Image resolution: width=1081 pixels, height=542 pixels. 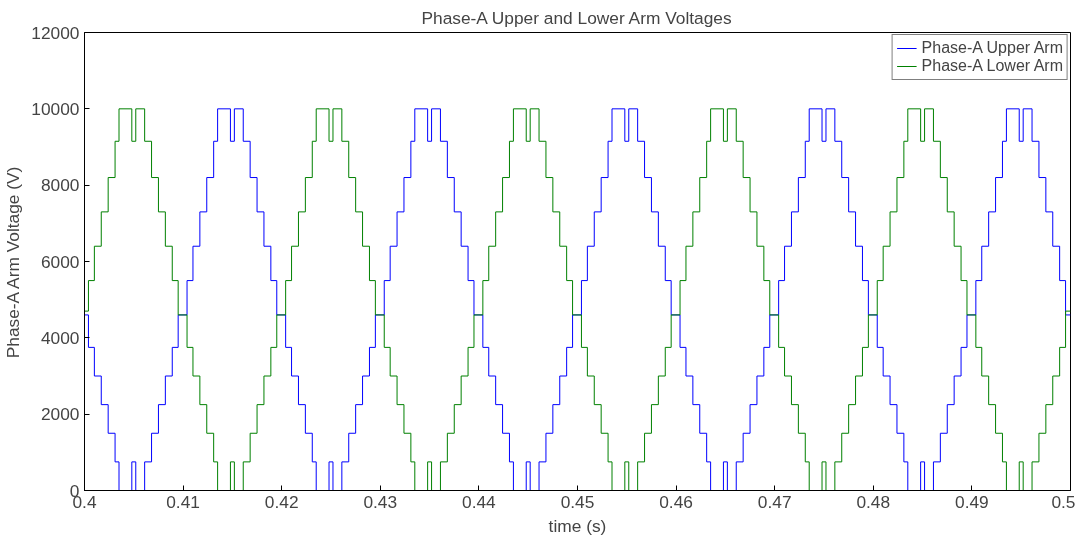 I want to click on y-tick-label: 10000, so click(x=55, y=108).